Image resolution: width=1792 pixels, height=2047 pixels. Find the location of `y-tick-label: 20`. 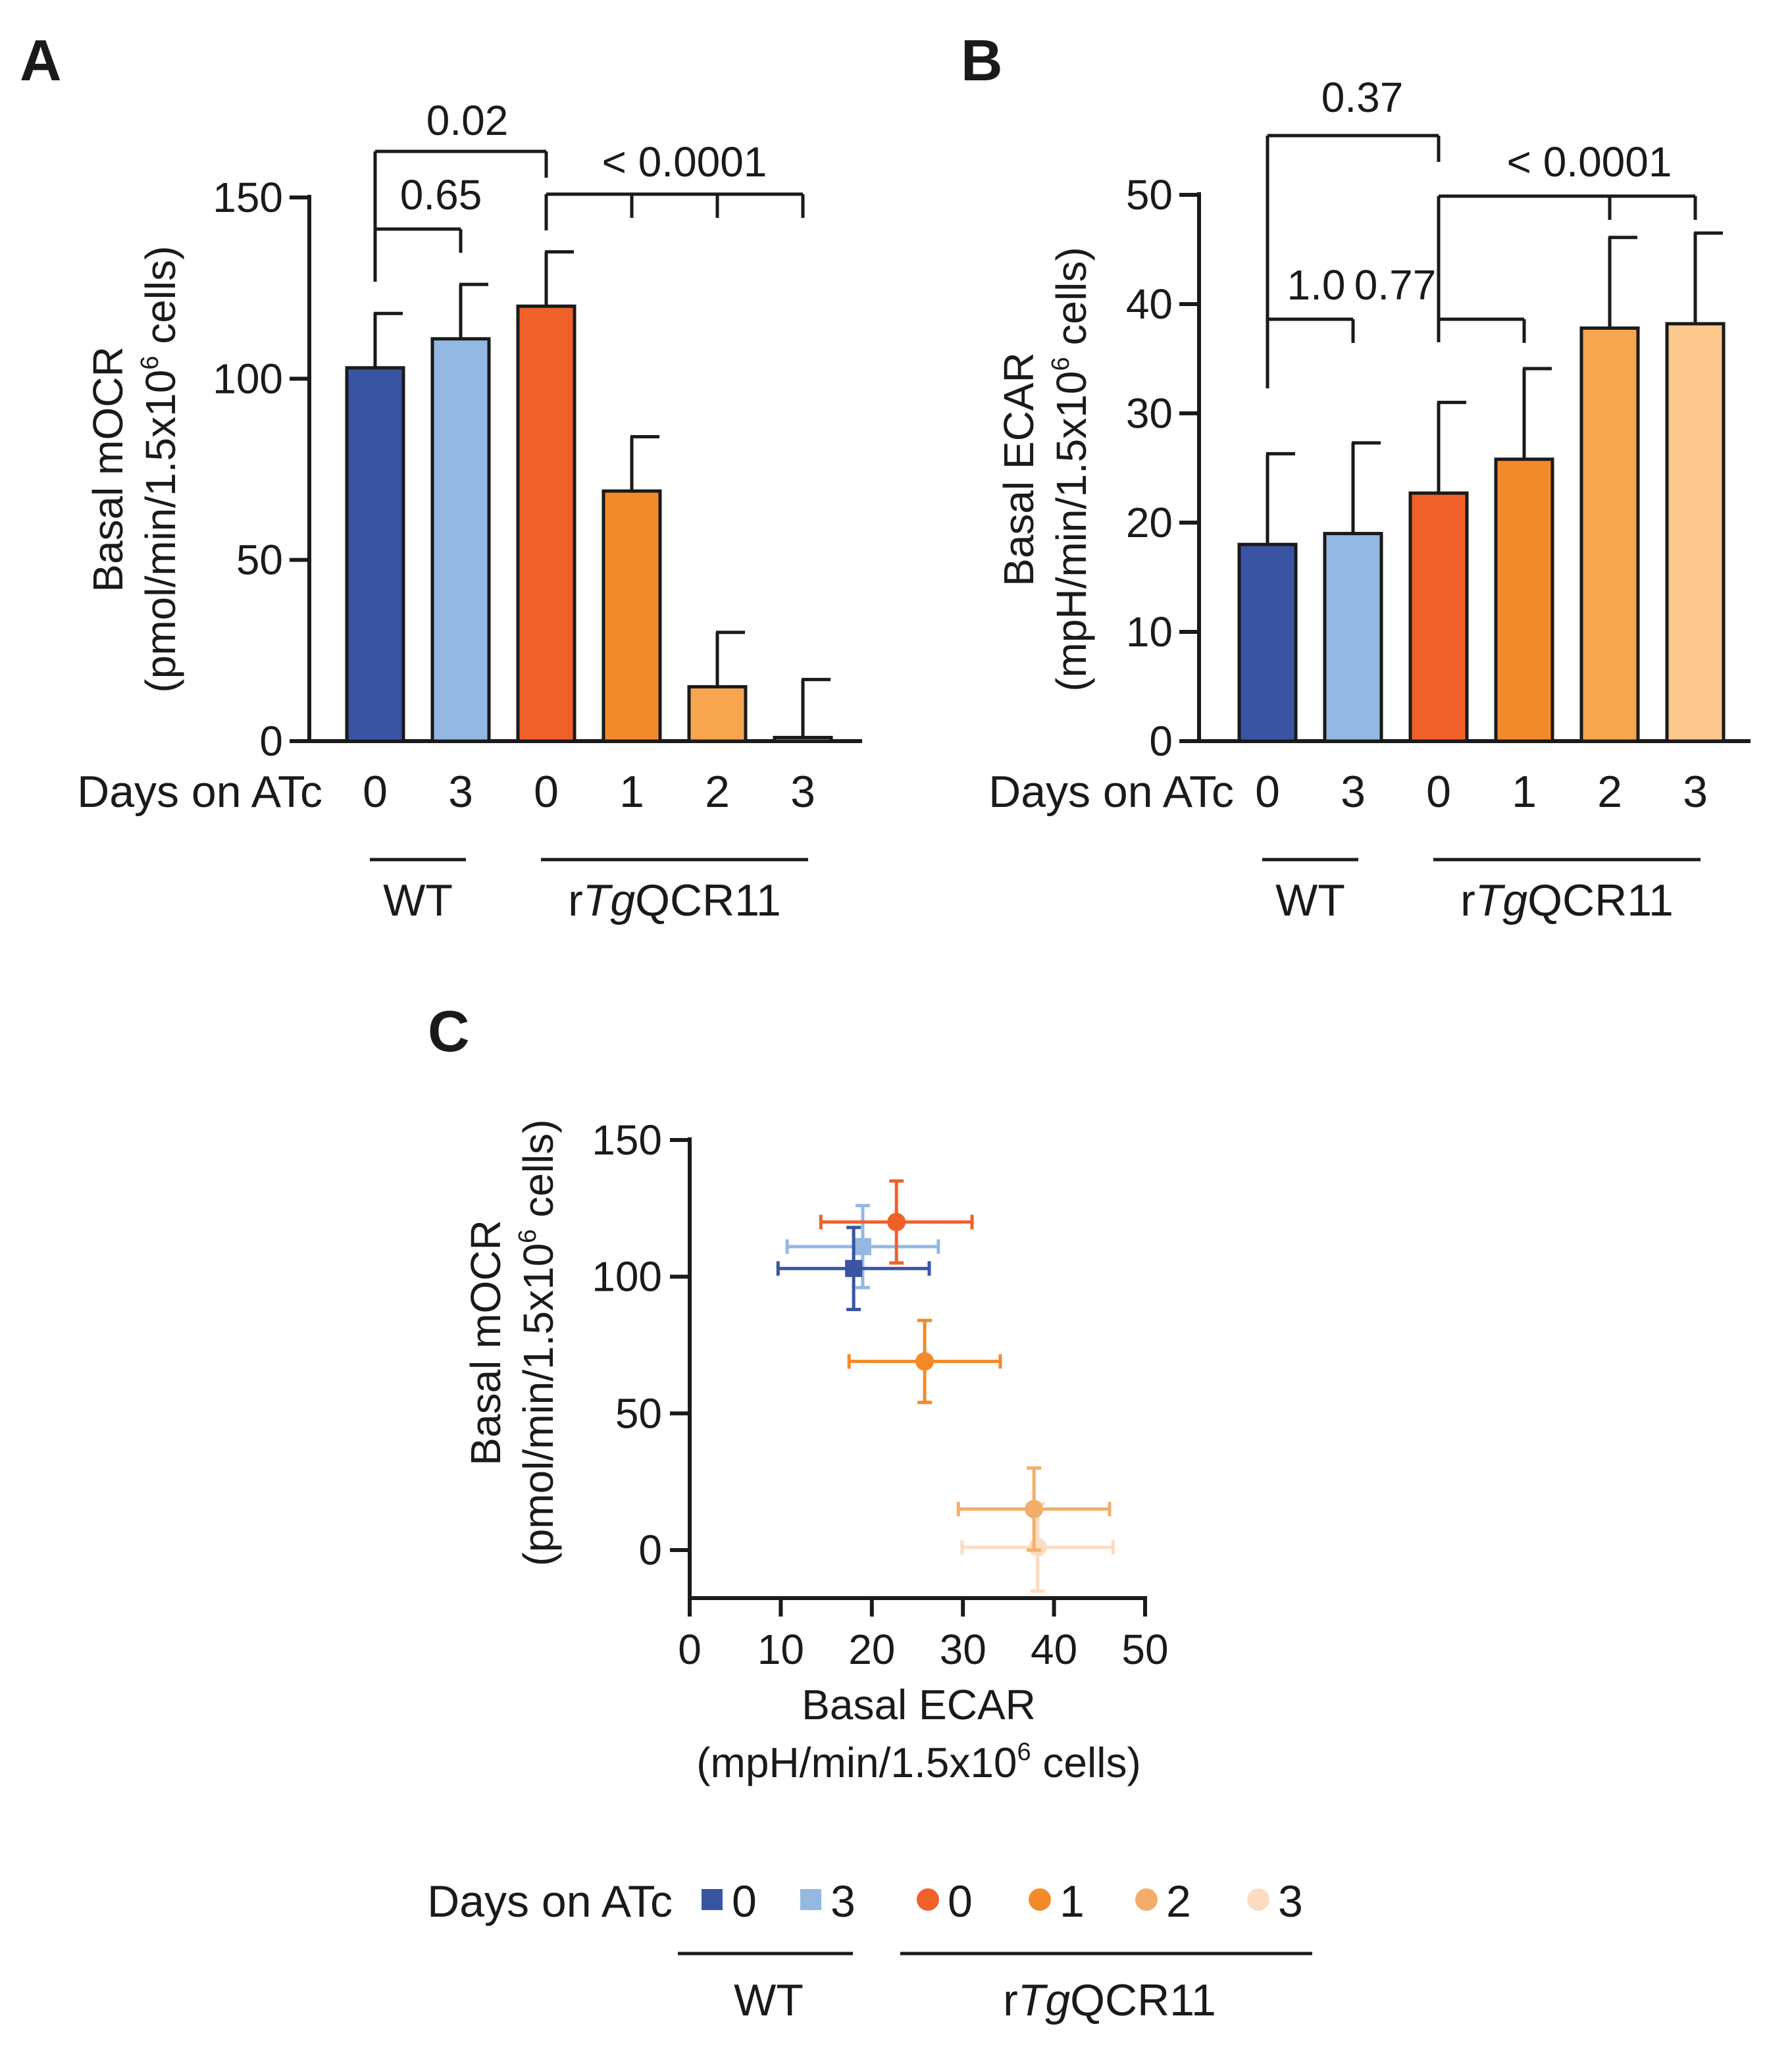

y-tick-label: 20 is located at coordinates (1149, 522).